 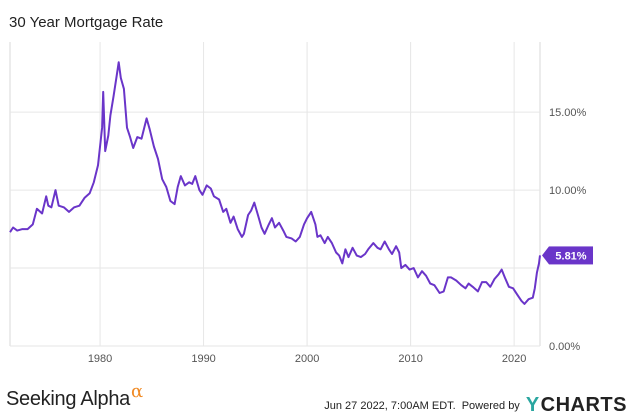 What do you see at coordinates (410, 359) in the screenshot?
I see `x-tick-label: 2010` at bounding box center [410, 359].